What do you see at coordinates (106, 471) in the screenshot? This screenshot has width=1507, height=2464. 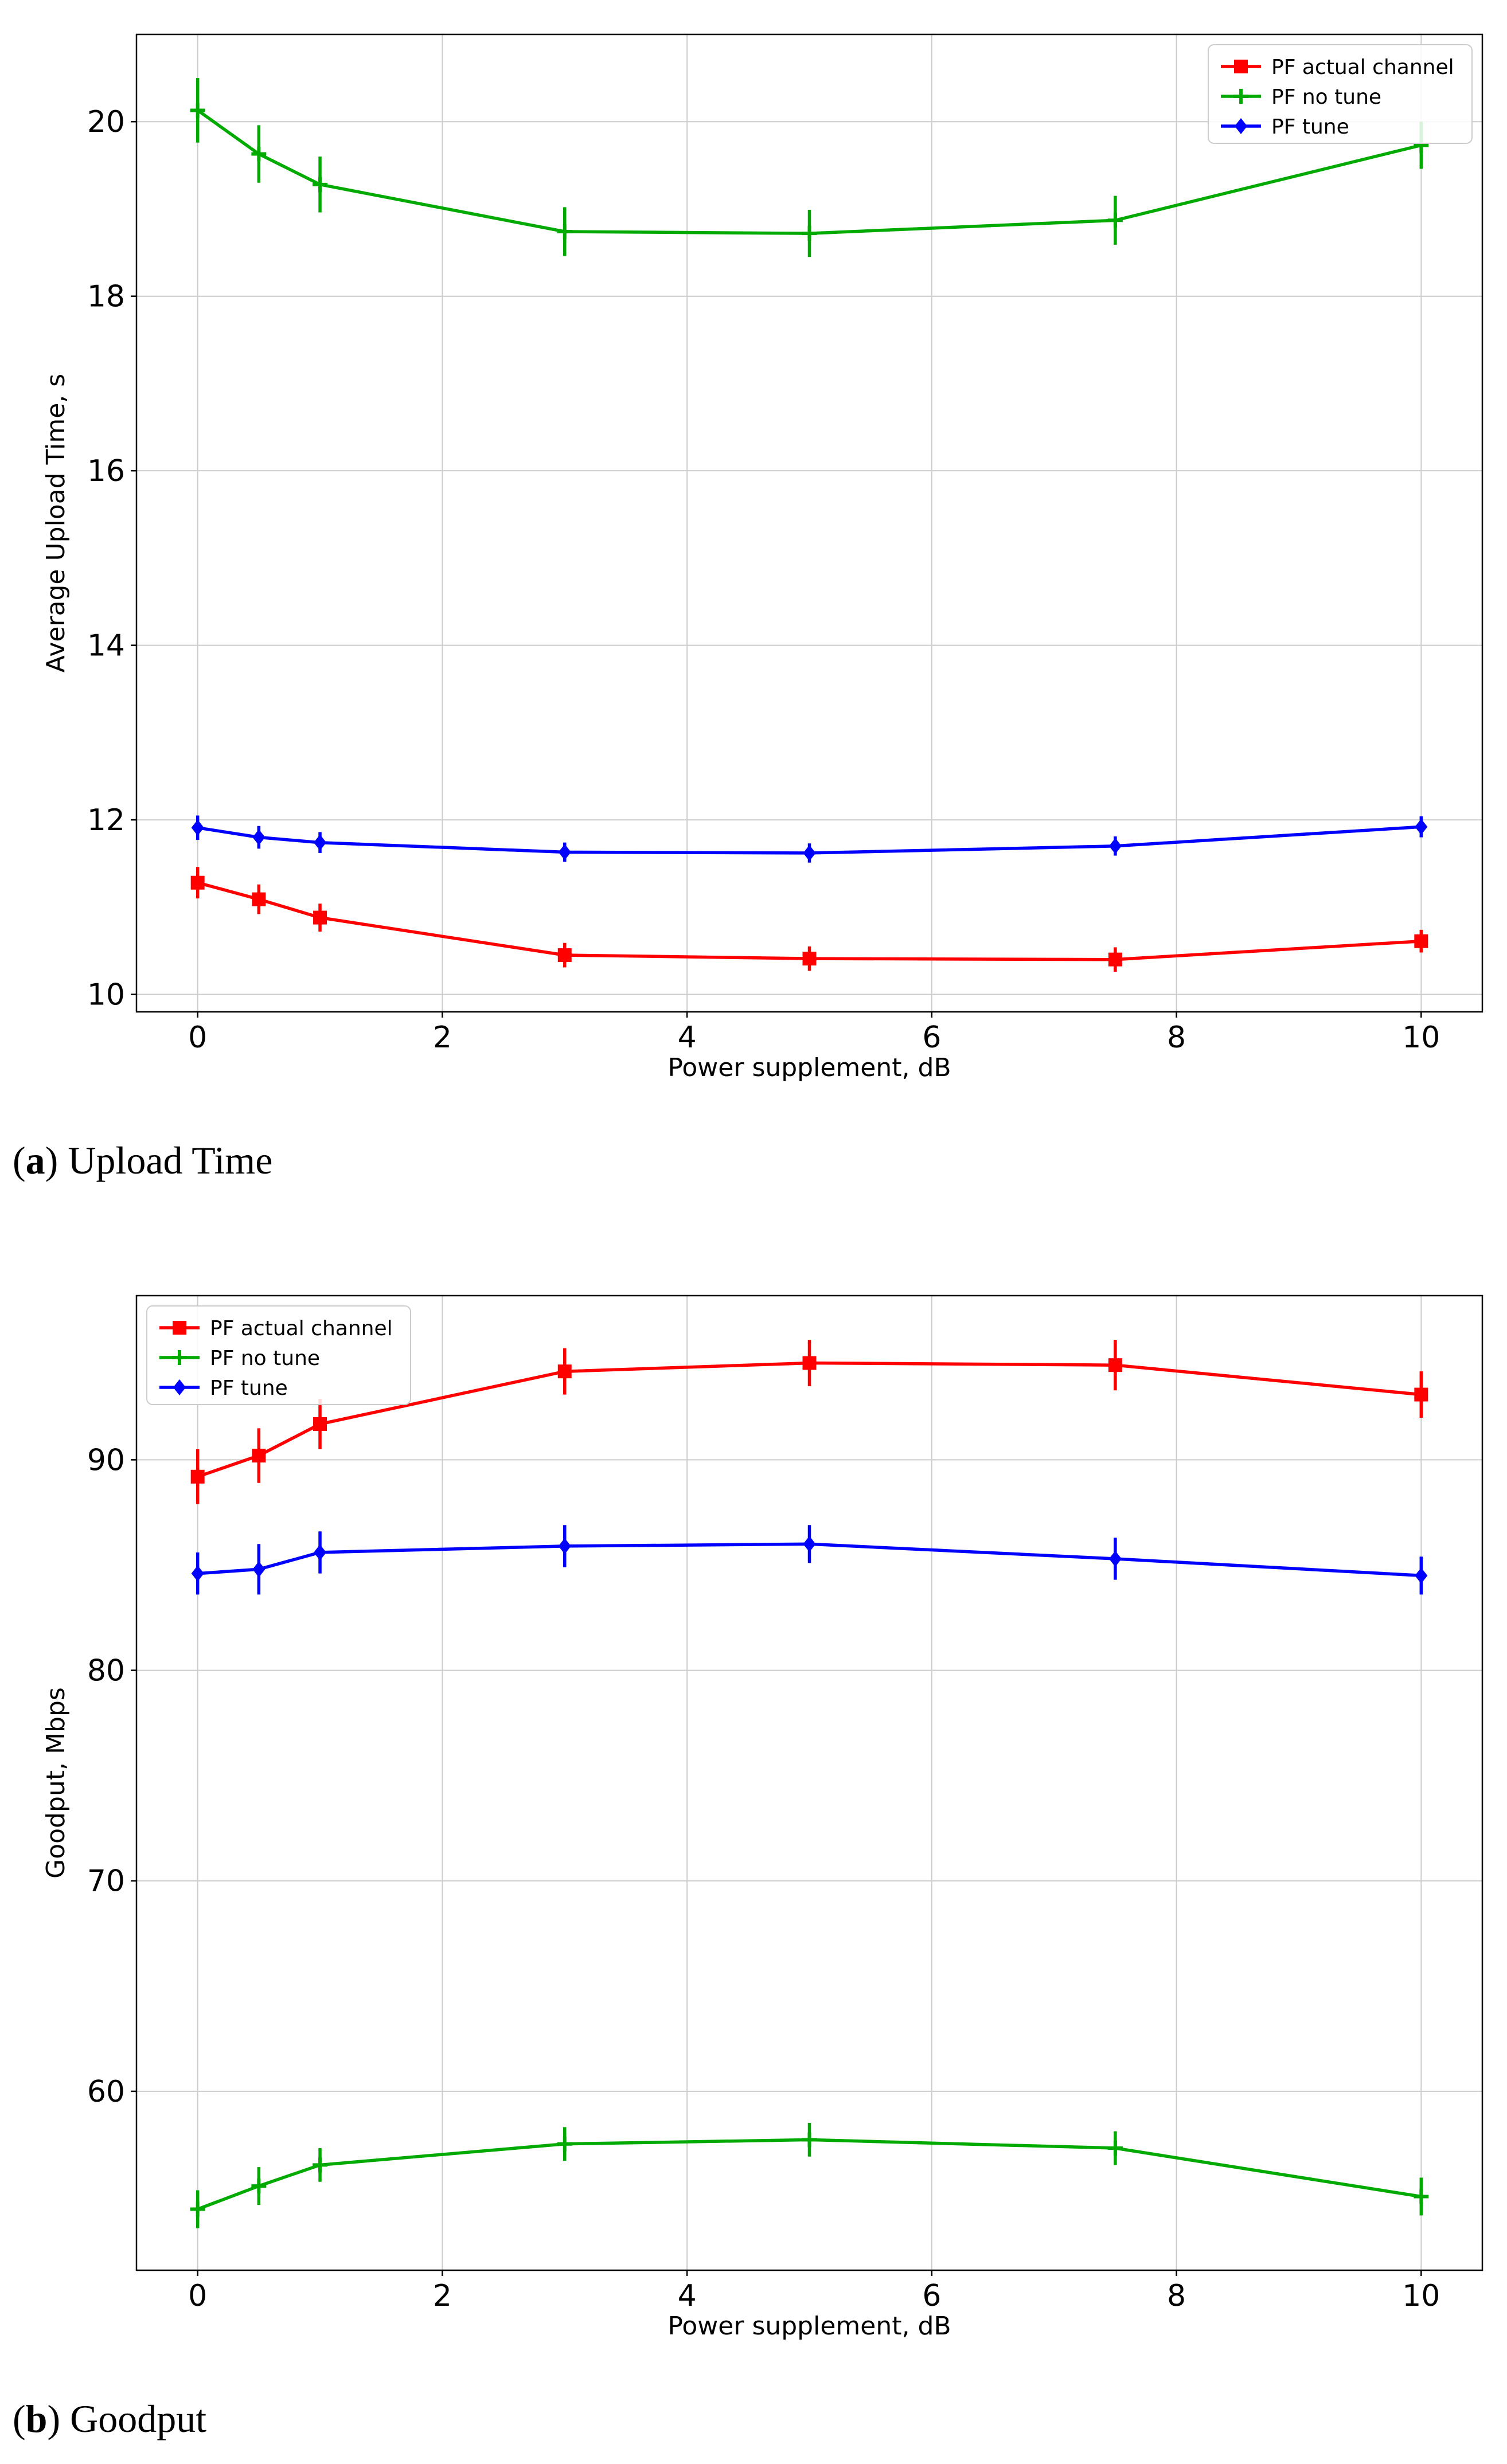 I see `y-tick-label: 16` at bounding box center [106, 471].